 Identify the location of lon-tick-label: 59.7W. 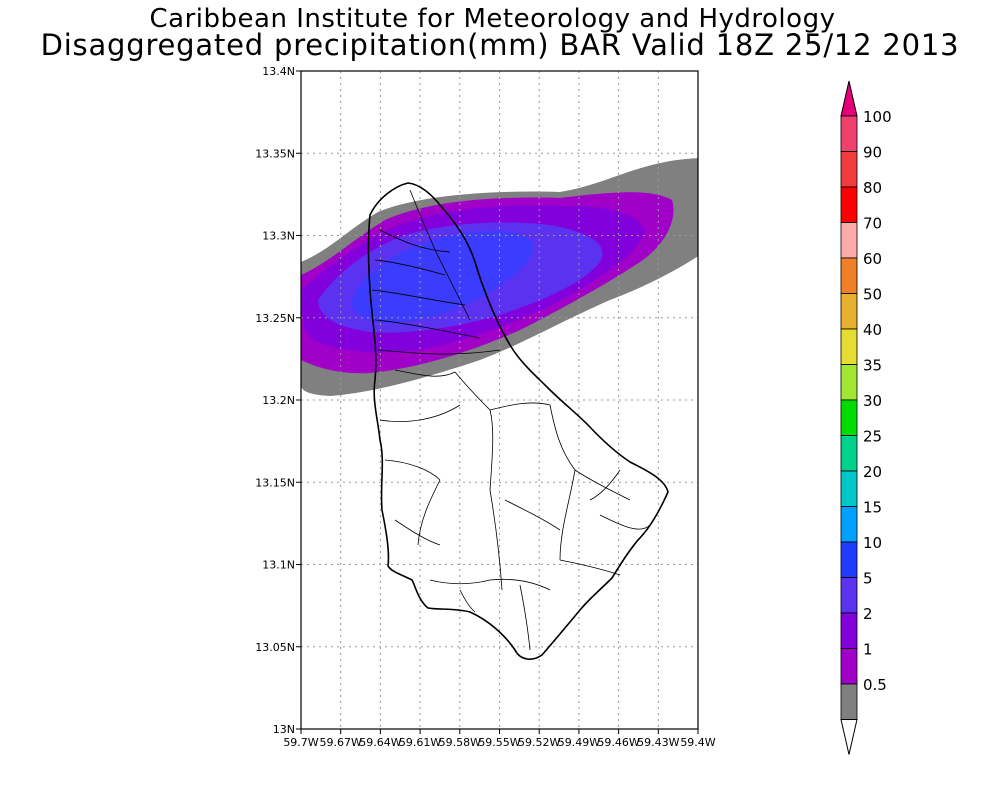
(300, 742).